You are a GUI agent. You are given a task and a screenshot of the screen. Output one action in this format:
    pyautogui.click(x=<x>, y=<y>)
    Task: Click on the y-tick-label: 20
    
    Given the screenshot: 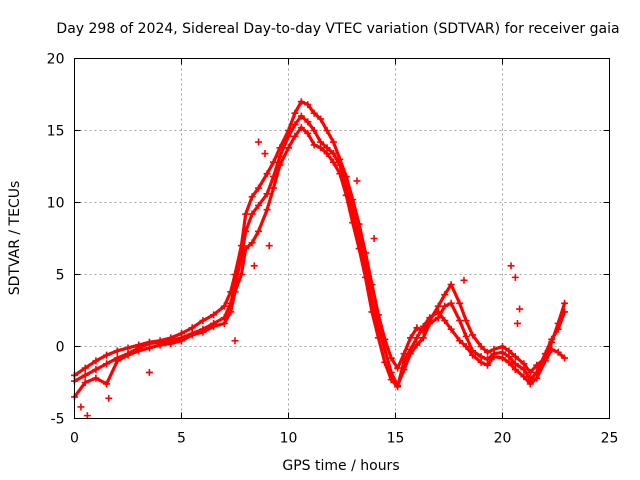 What is the action you would take?
    pyautogui.click(x=56, y=60)
    